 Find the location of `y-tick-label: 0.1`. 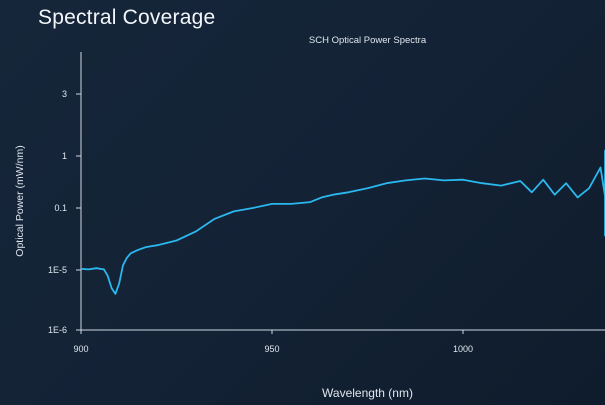

y-tick-label: 0.1 is located at coordinates (60, 208).